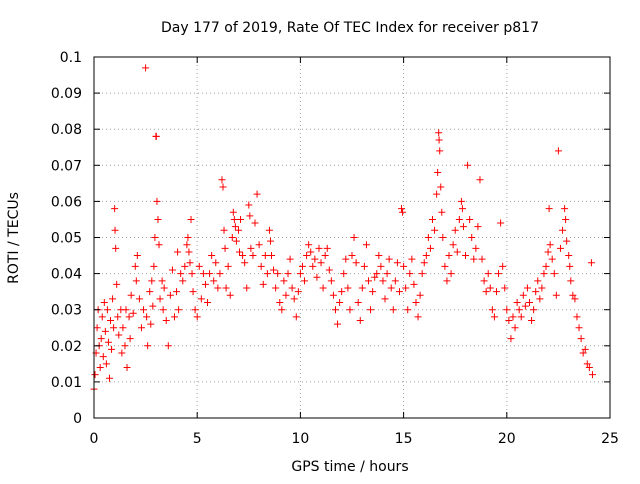 Image resolution: width=640 pixels, height=484 pixels. I want to click on y-tick-label: 0.06, so click(66, 202).